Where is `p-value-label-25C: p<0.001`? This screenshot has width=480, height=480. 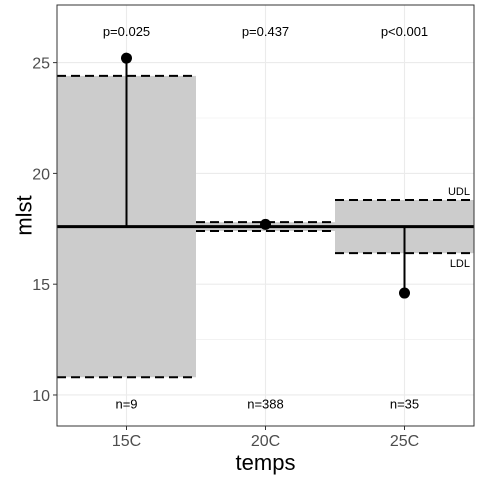 p-value-label-25C: p<0.001 is located at coordinates (404, 31).